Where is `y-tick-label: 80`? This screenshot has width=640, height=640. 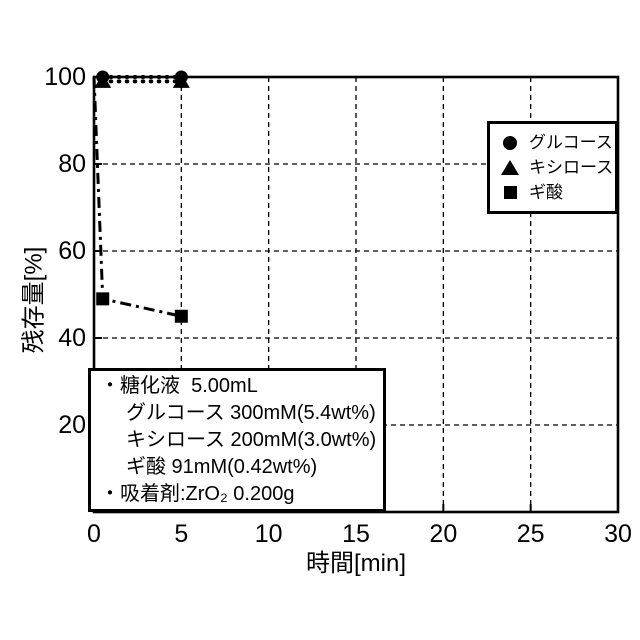 y-tick-label: 80 is located at coordinates (72, 164).